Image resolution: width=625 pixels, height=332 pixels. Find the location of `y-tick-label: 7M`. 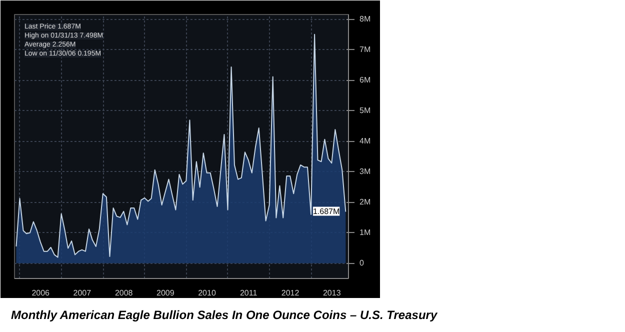

y-tick-label: 7M is located at coordinates (365, 49).